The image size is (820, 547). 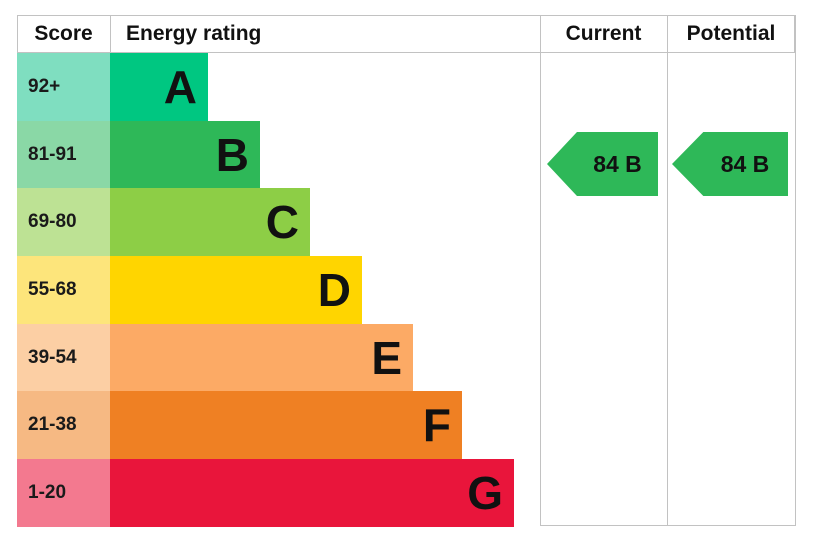 What do you see at coordinates (278, 154) in the screenshot?
I see `band-row-b: 81-91 B` at bounding box center [278, 154].